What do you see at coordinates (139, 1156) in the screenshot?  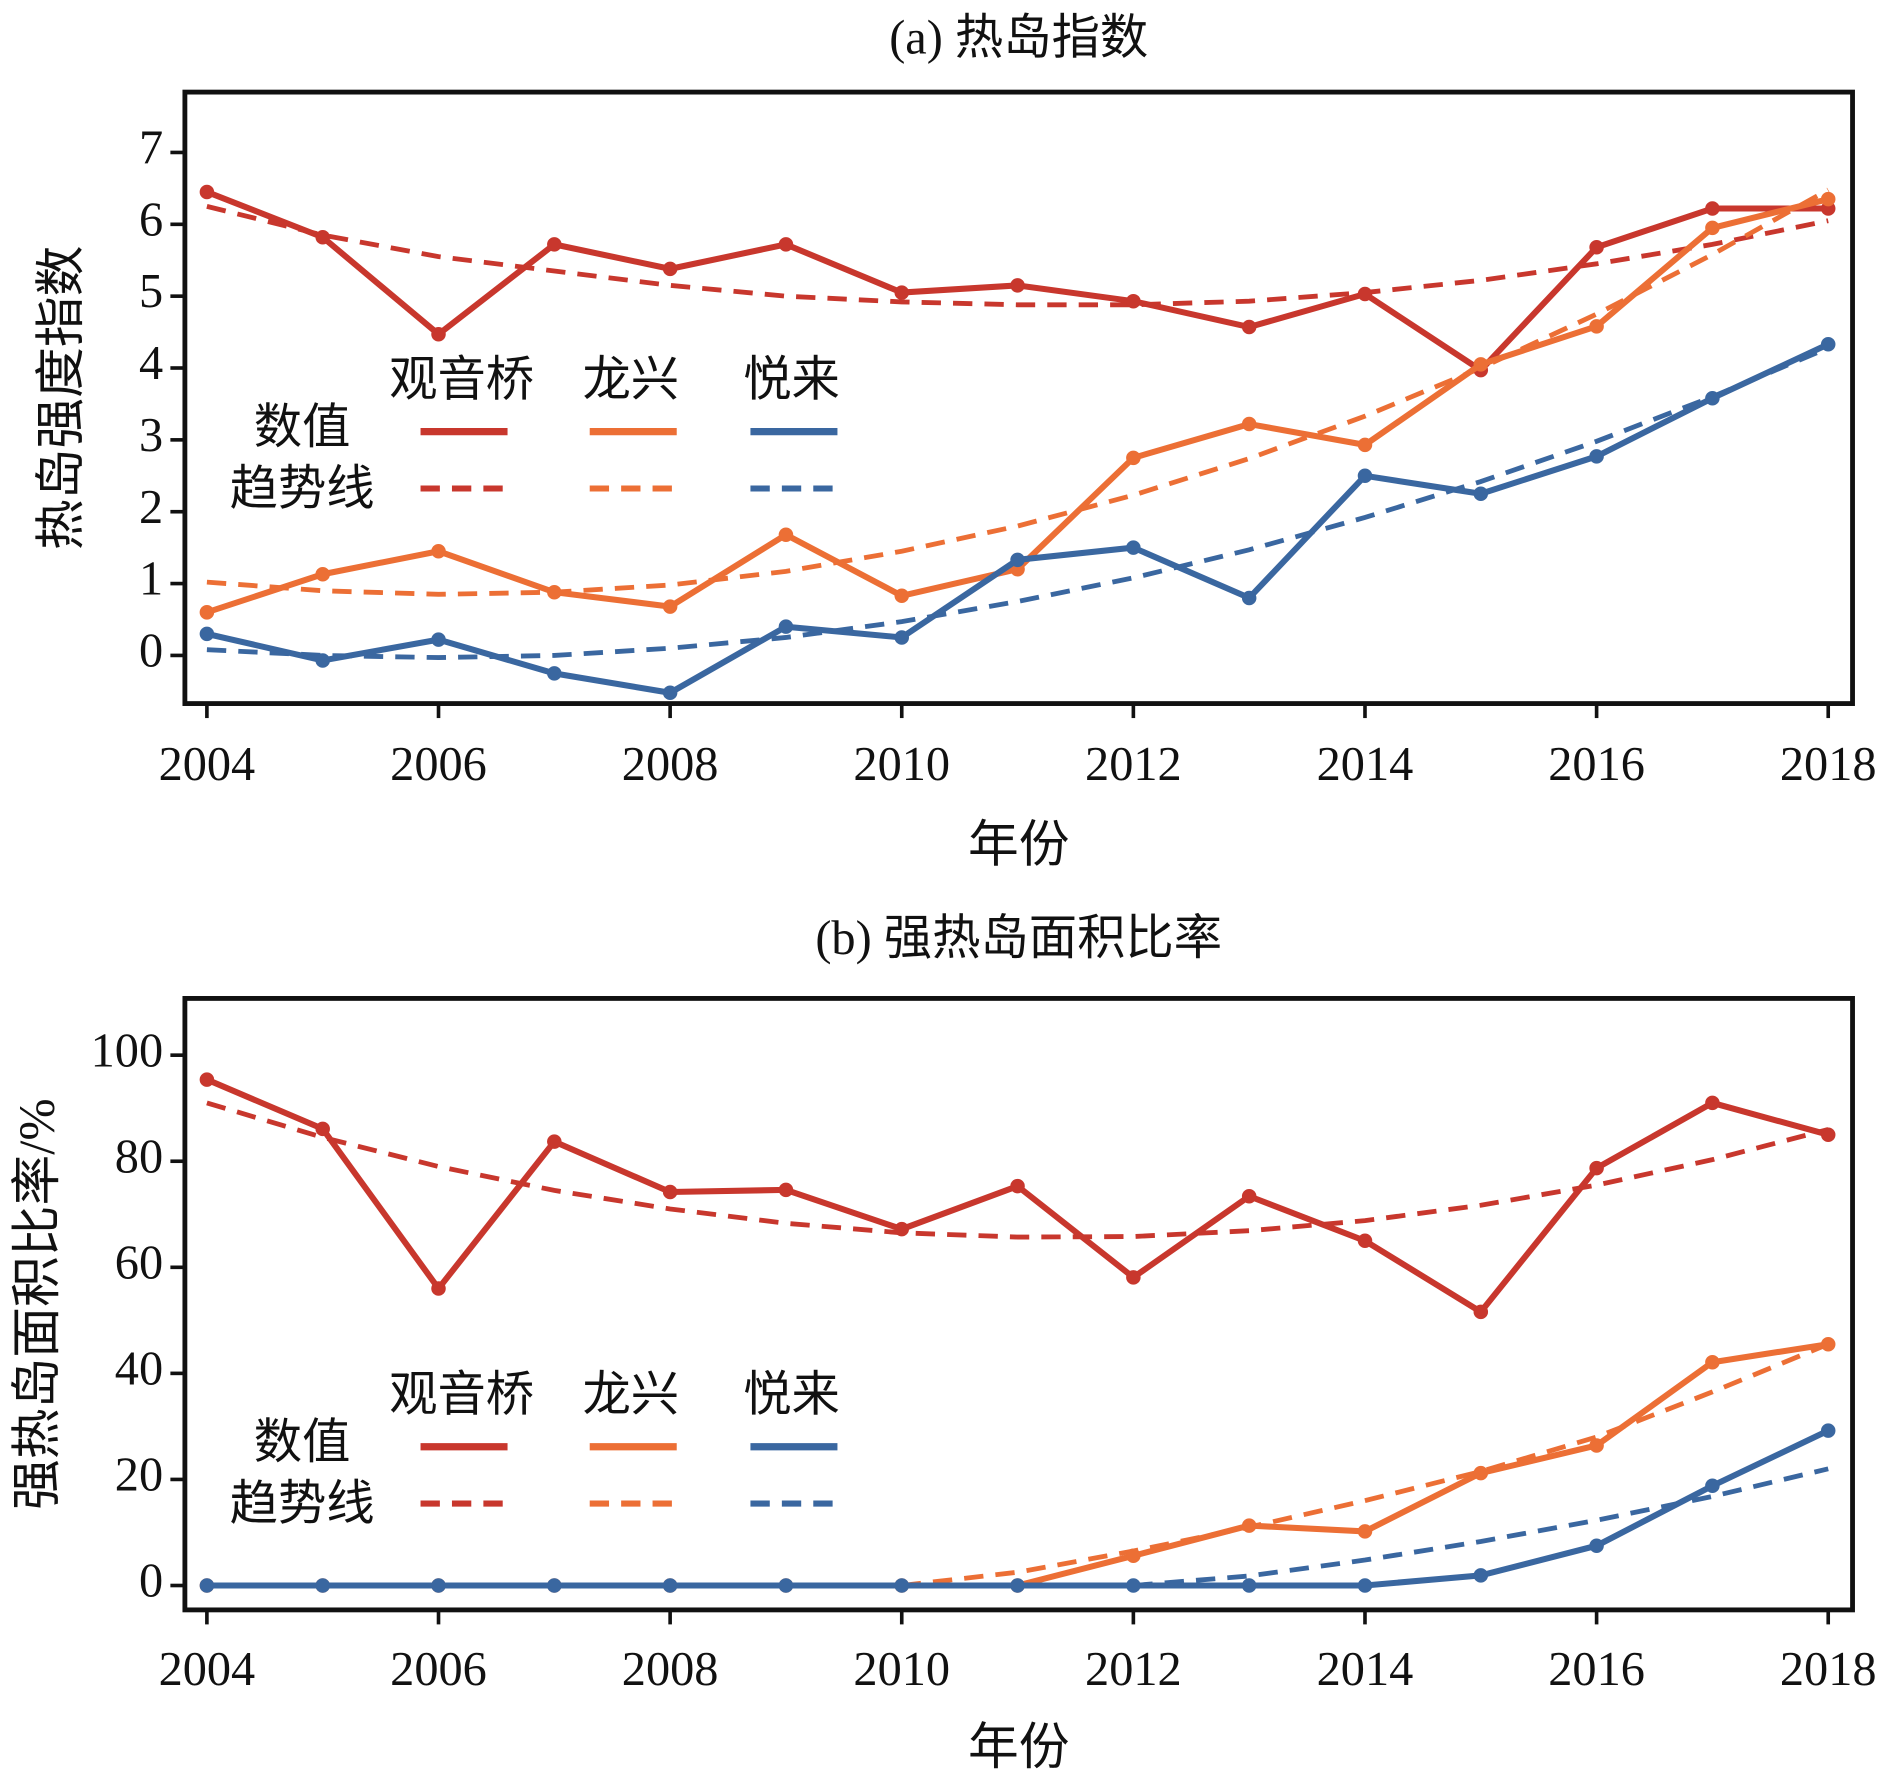 I see `y-tick-label: 80` at bounding box center [139, 1156].